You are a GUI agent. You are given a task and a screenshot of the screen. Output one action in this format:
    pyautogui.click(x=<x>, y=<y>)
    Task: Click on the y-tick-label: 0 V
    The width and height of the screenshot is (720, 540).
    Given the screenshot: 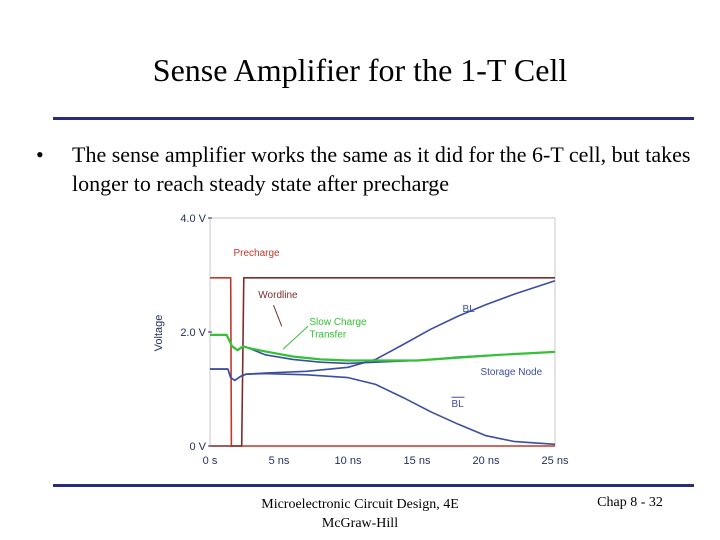 What is the action you would take?
    pyautogui.click(x=197, y=447)
    